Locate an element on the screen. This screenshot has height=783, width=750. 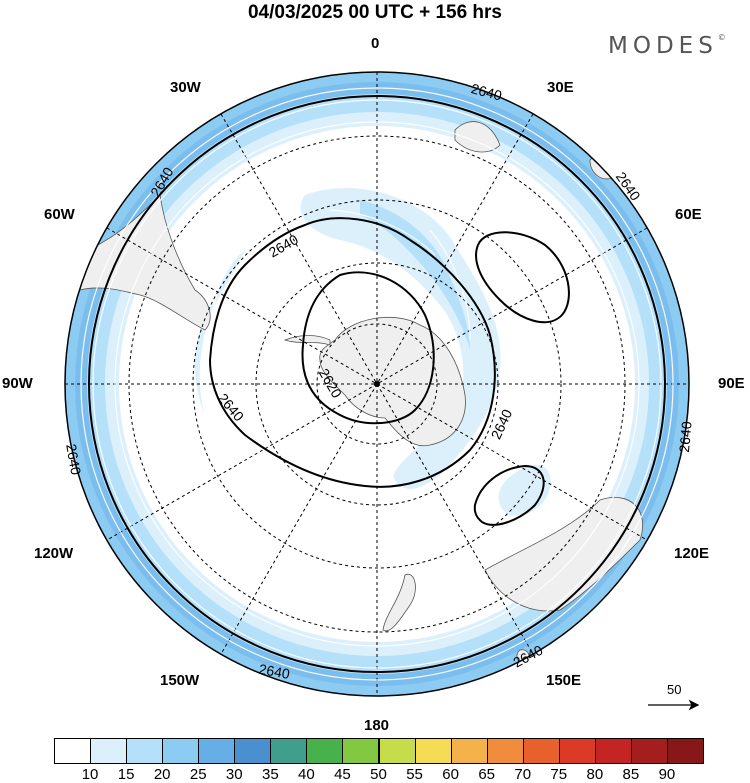
modes-logo: MODES© is located at coordinates (667, 46).